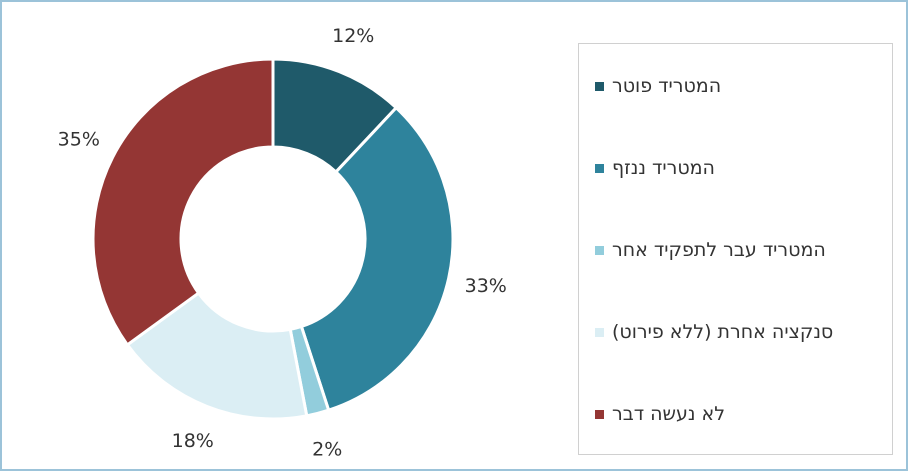 The width and height of the screenshot is (908, 471). I want to click on legend-item: המטריד פוטר, so click(658, 86).